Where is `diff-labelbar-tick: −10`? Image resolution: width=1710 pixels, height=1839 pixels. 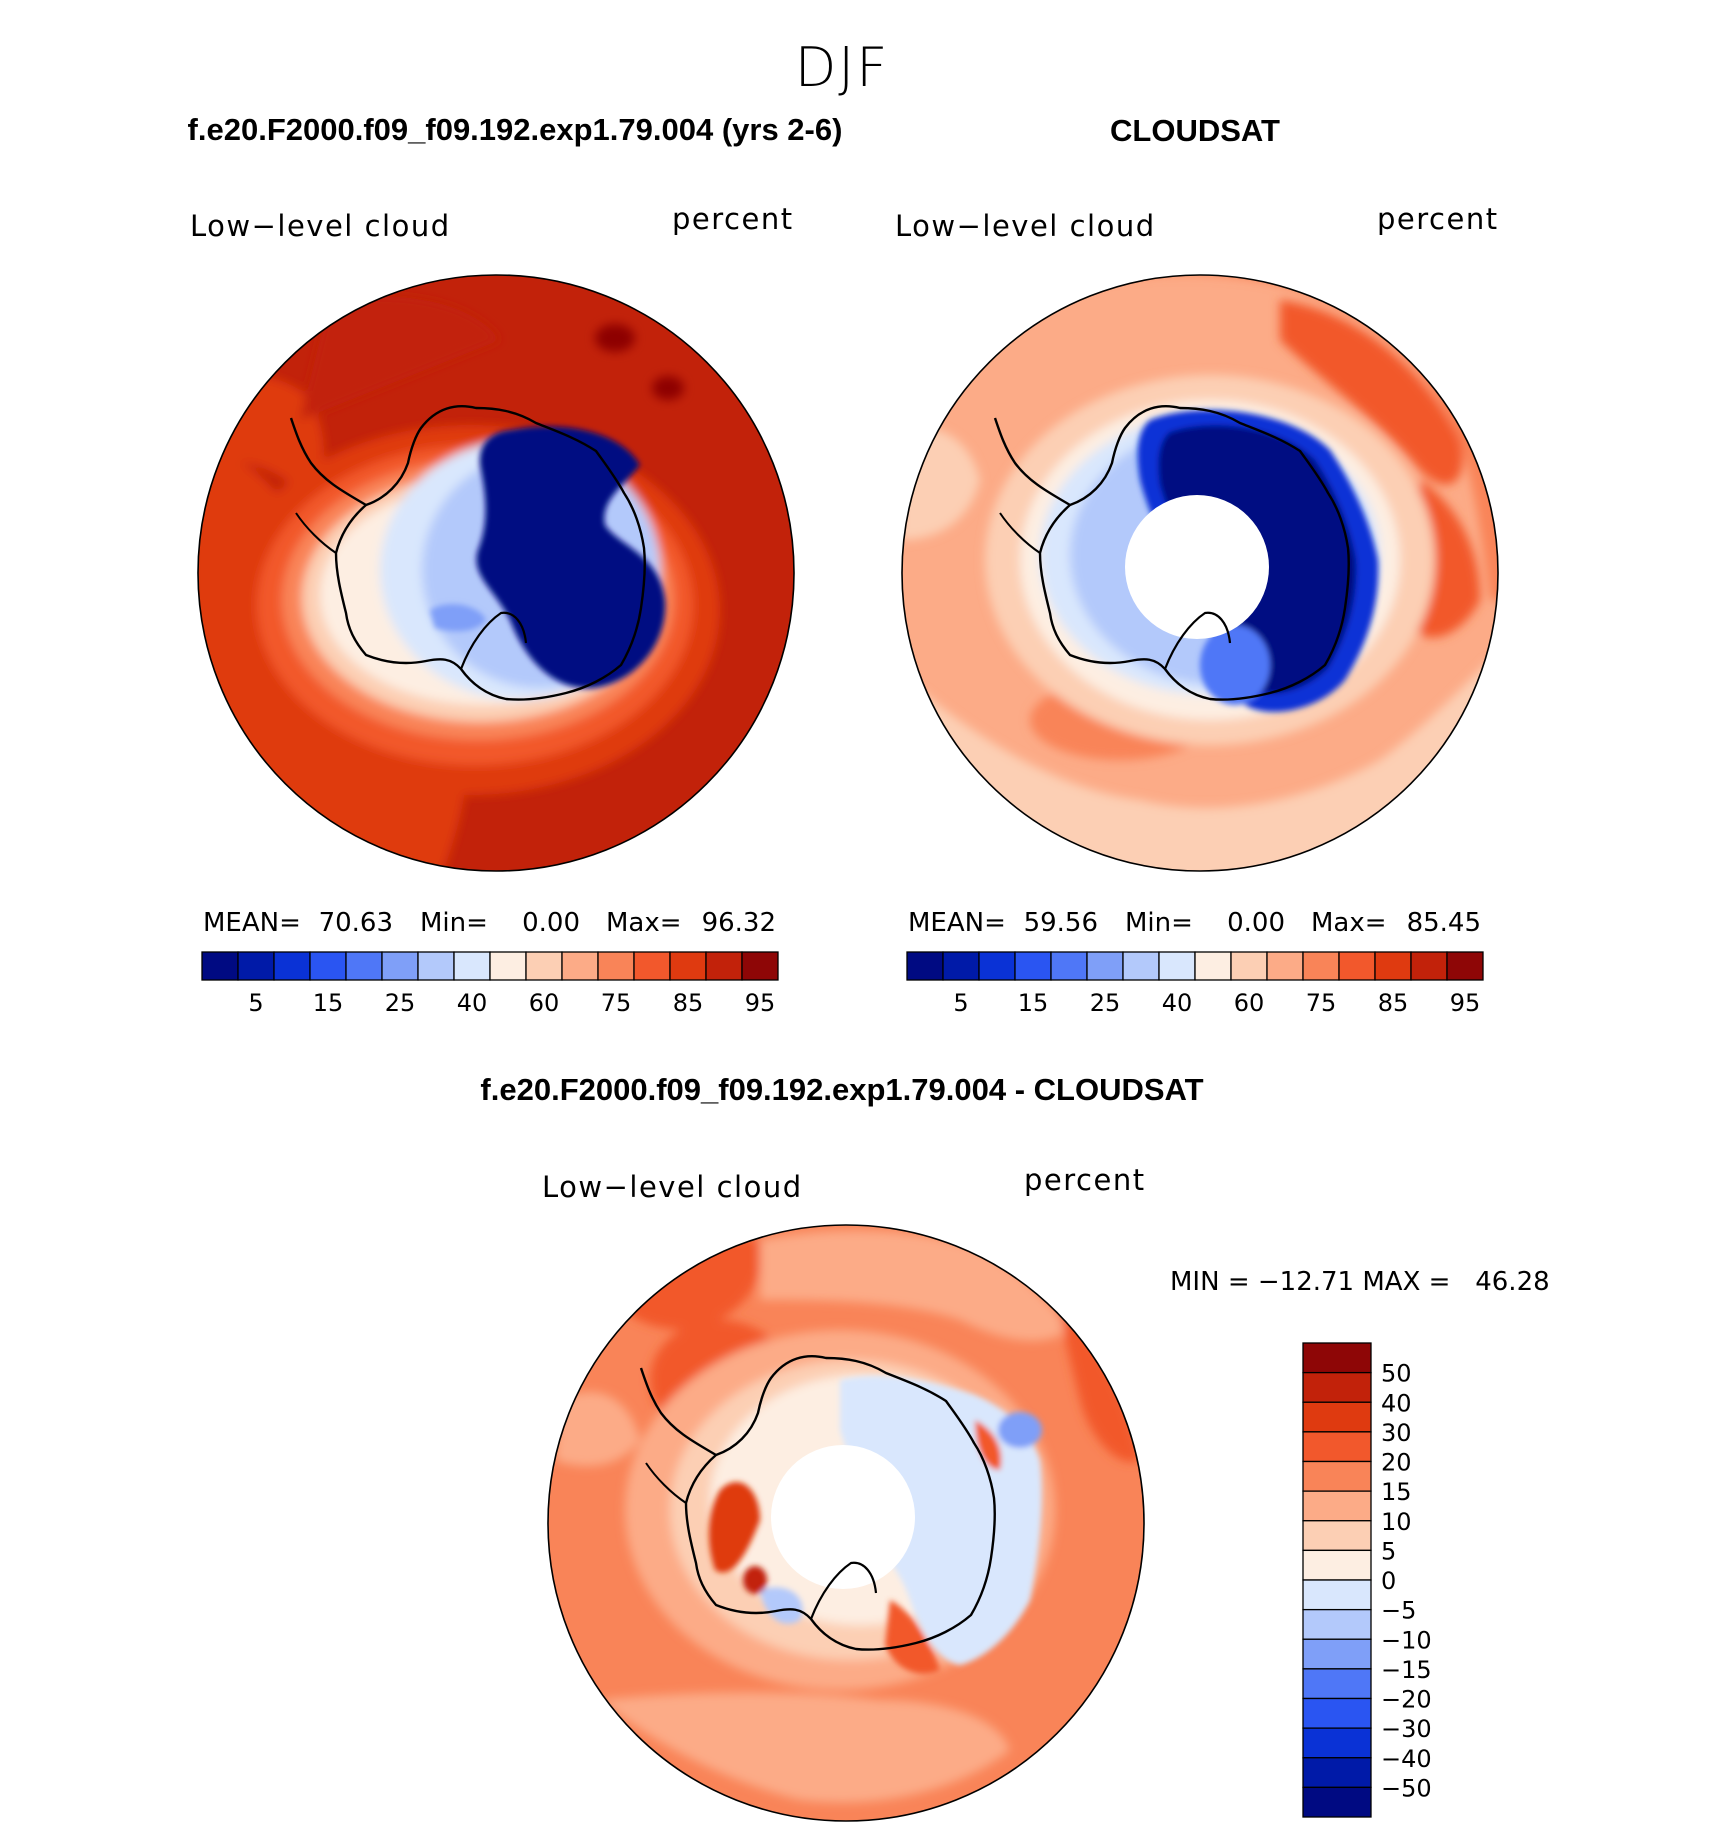 diff-labelbar-tick: −10 is located at coordinates (1406, 1640).